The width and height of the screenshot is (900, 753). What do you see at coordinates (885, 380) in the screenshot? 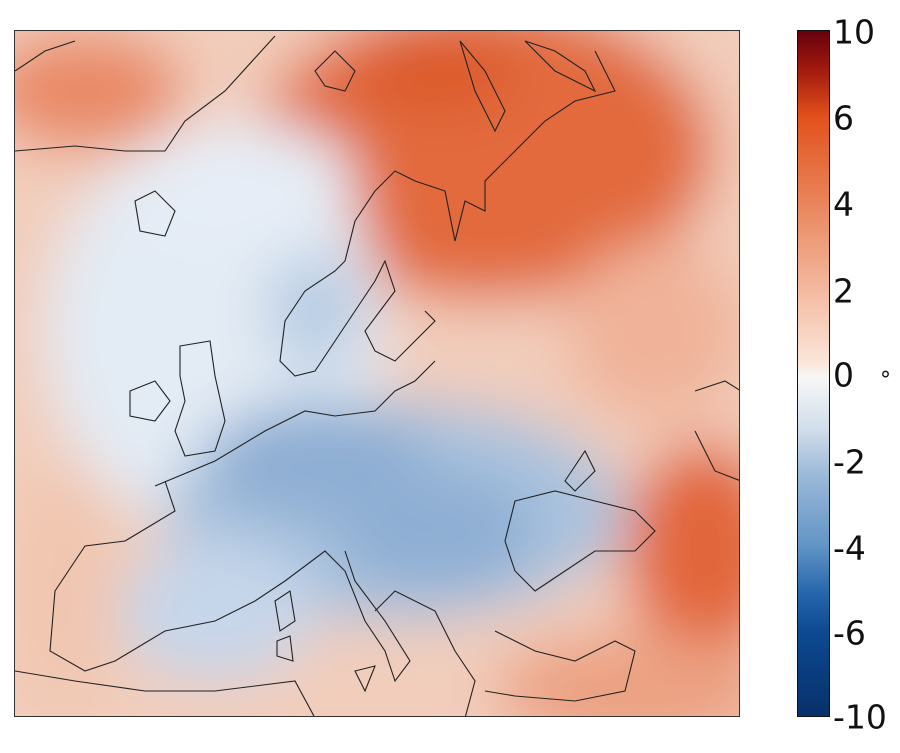
I see `colorbar-unit-label: °` at bounding box center [885, 380].